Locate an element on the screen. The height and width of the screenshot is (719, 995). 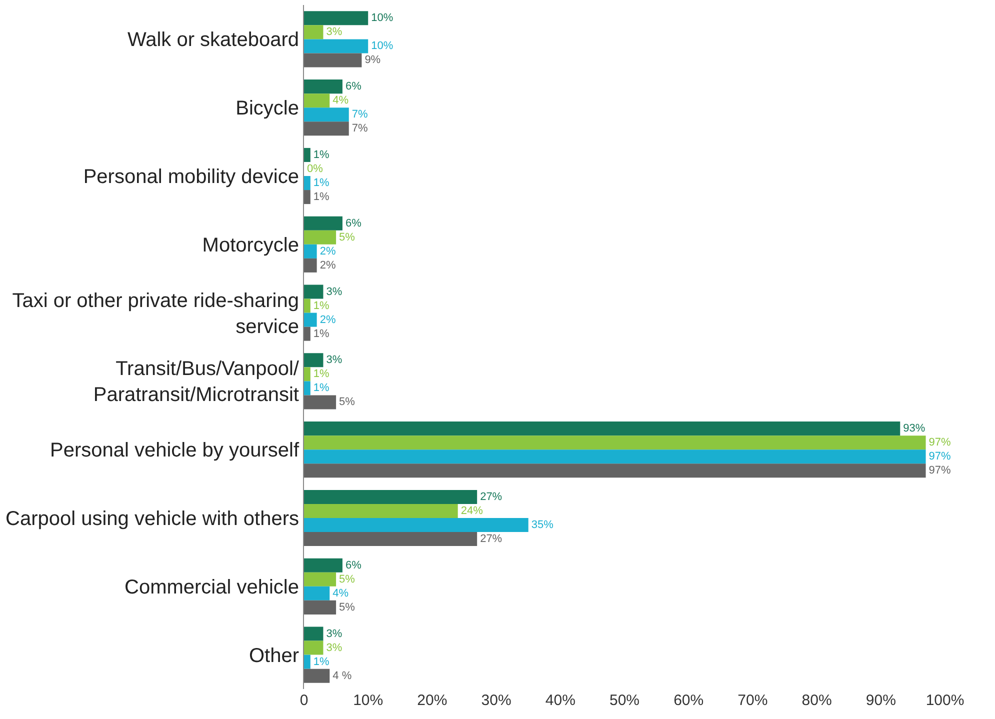
data-label: 9% is located at coordinates (372, 60).